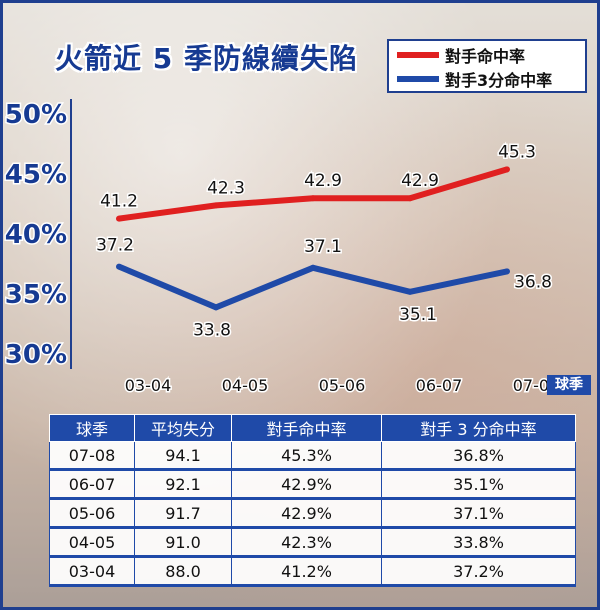  What do you see at coordinates (323, 247) in the screenshot?
I see `data-label: 37.1` at bounding box center [323, 247].